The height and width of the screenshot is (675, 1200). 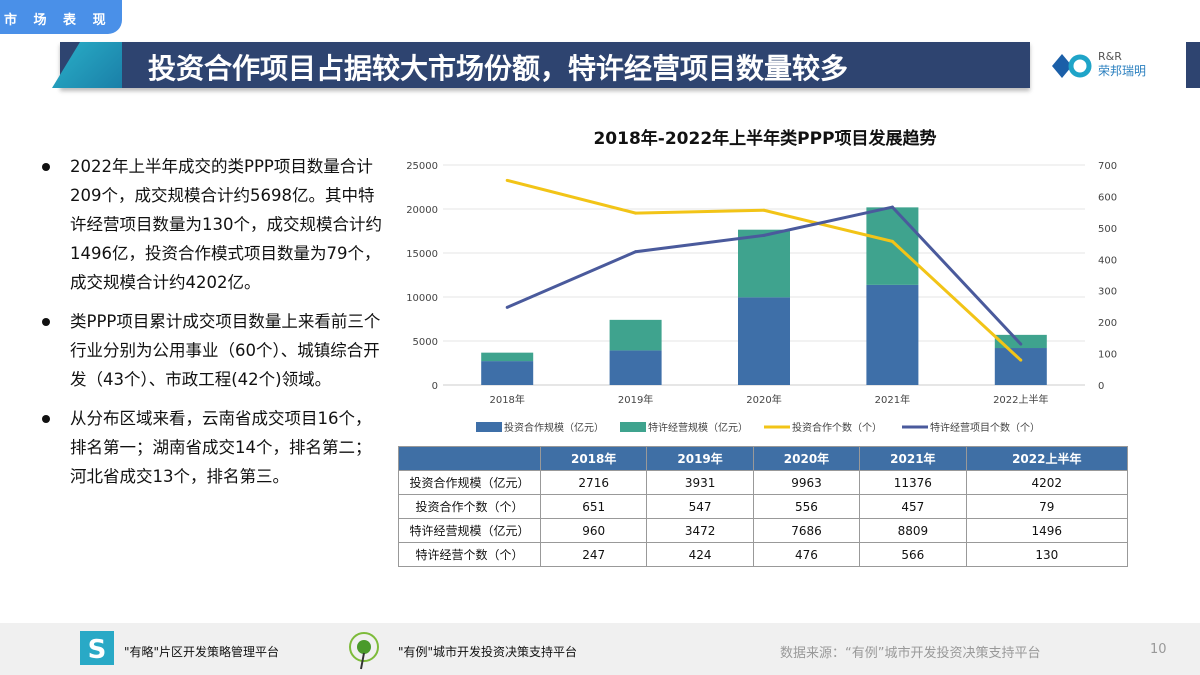 I want to click on legend-label: 特许经营项目个数（个）, so click(x=985, y=427).